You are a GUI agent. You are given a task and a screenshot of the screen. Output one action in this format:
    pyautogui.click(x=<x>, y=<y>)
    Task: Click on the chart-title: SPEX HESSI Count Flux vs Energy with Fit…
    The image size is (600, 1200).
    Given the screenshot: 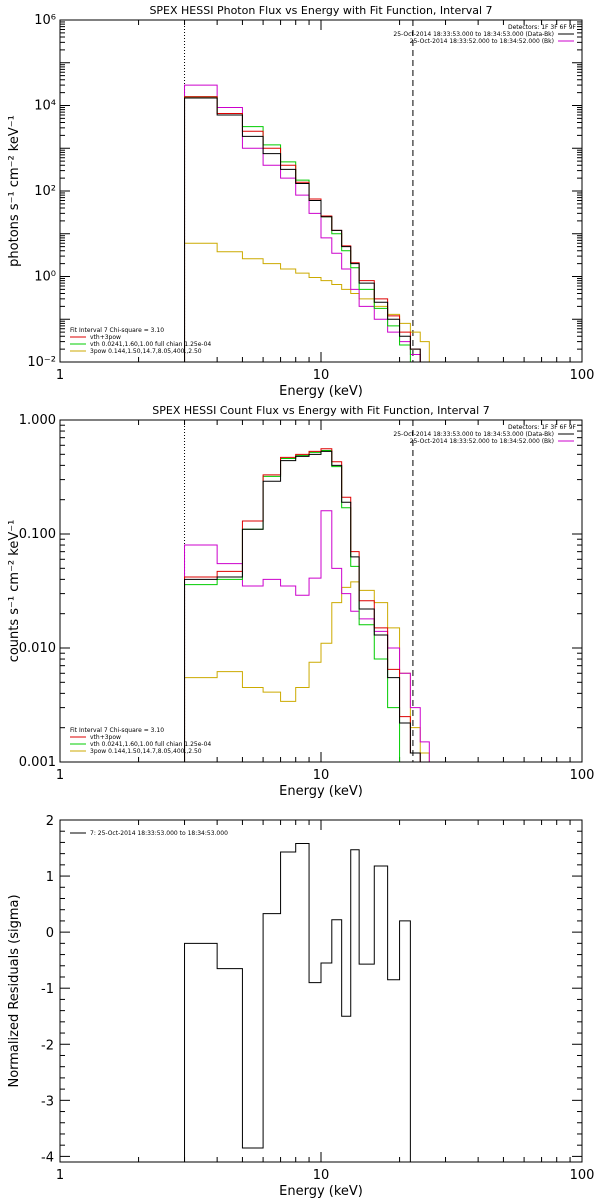 What is the action you would take?
    pyautogui.click(x=320, y=410)
    